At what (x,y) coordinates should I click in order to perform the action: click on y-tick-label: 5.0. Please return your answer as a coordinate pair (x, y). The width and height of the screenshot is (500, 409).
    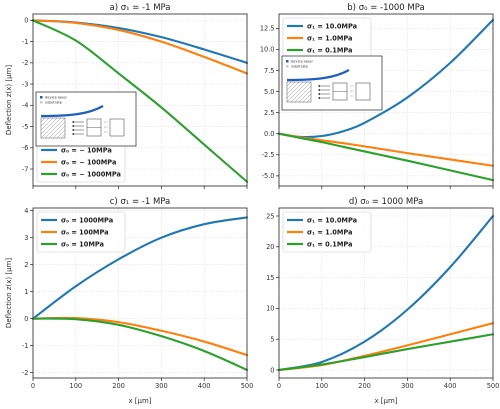
    Looking at the image, I should click on (269, 92).